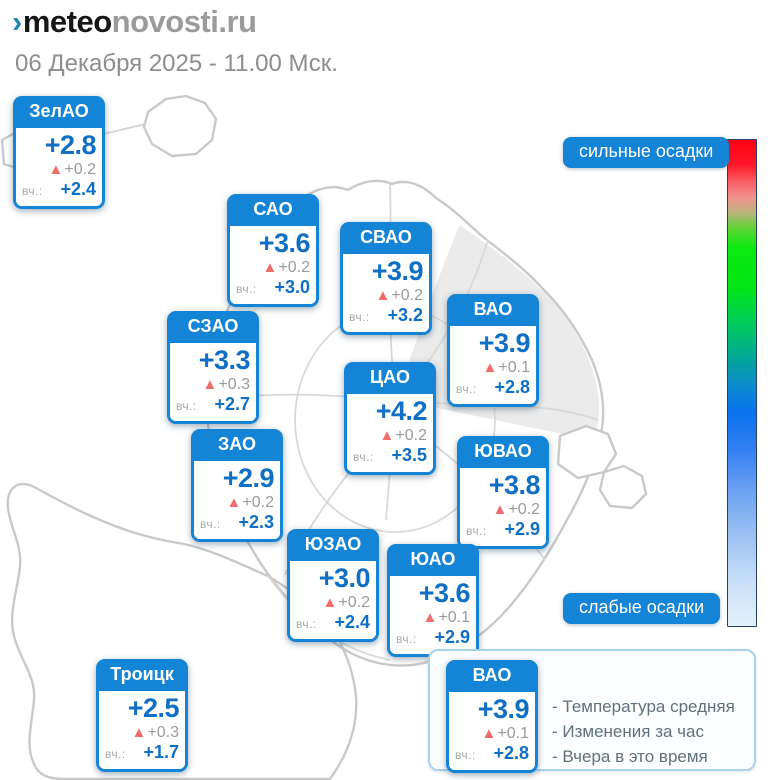 This screenshot has width=780, height=780. I want to click on yesterday-value: +1.7, so click(161, 752).